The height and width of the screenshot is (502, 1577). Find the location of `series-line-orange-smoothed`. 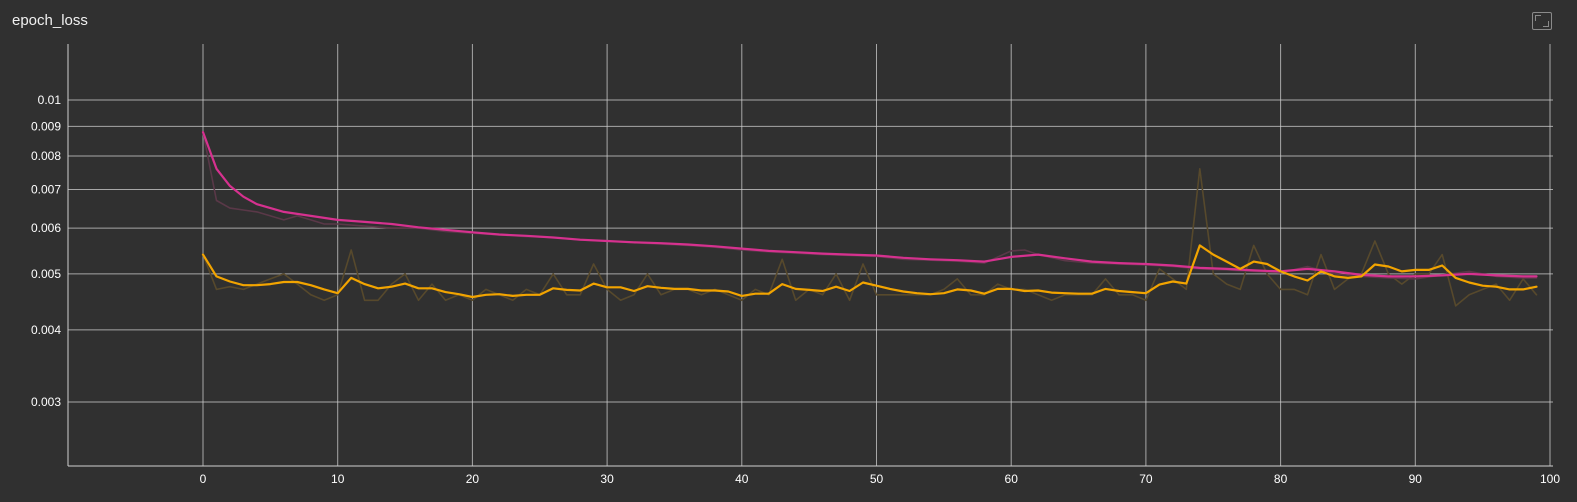

series-line-orange-smoothed is located at coordinates (869, 271).